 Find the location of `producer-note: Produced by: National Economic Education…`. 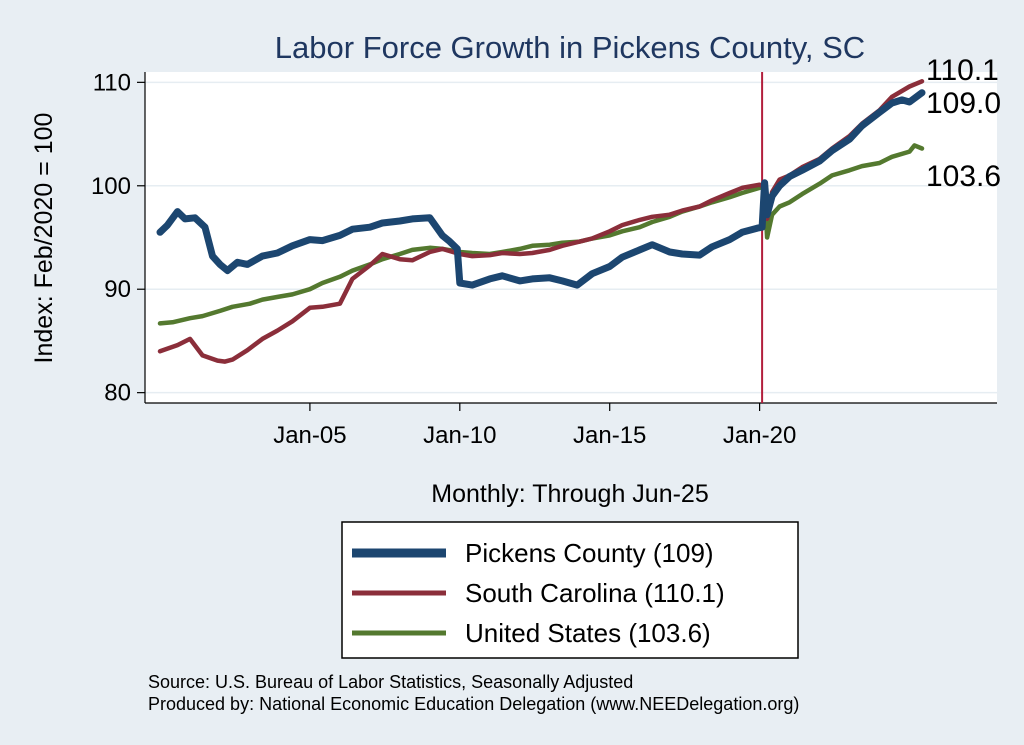

producer-note: Produced by: National Economic Education… is located at coordinates (473, 704).